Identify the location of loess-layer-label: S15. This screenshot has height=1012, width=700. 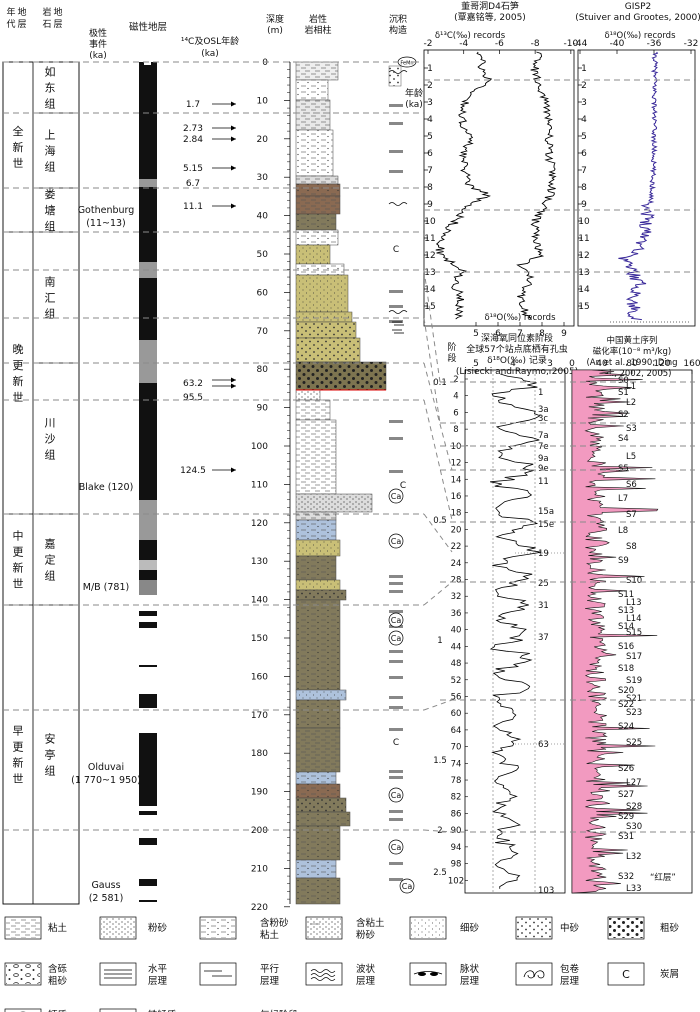
(634, 633).